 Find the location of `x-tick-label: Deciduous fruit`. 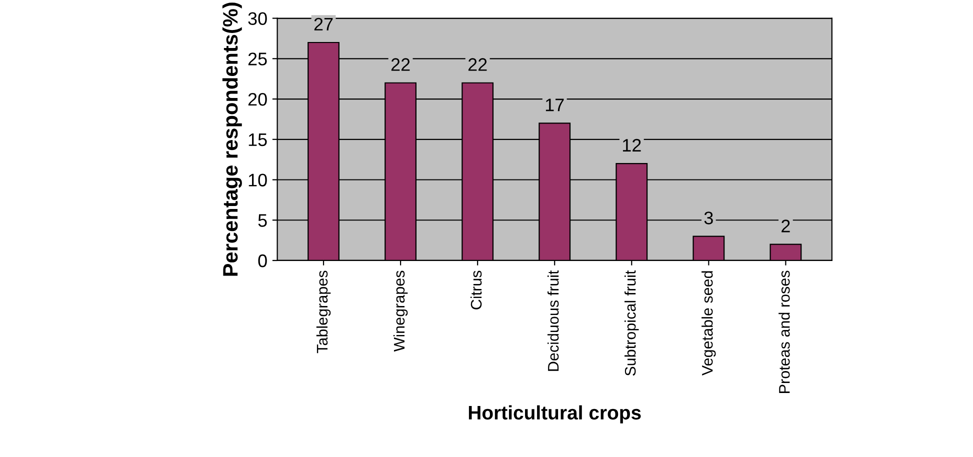

x-tick-label: Deciduous fruit is located at coordinates (553, 320).